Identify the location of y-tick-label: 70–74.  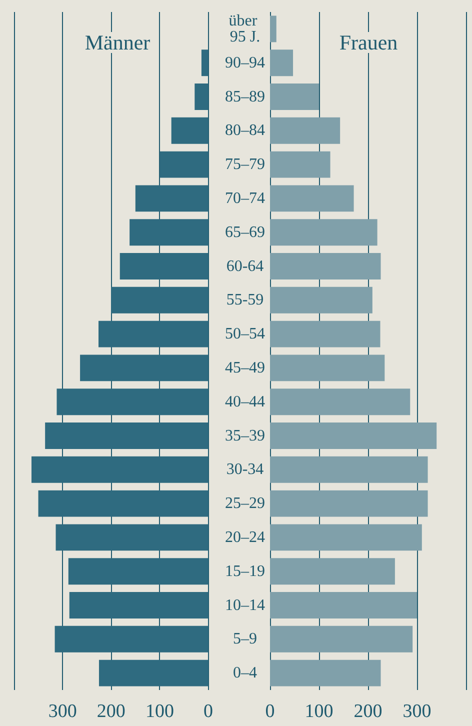
(245, 198).